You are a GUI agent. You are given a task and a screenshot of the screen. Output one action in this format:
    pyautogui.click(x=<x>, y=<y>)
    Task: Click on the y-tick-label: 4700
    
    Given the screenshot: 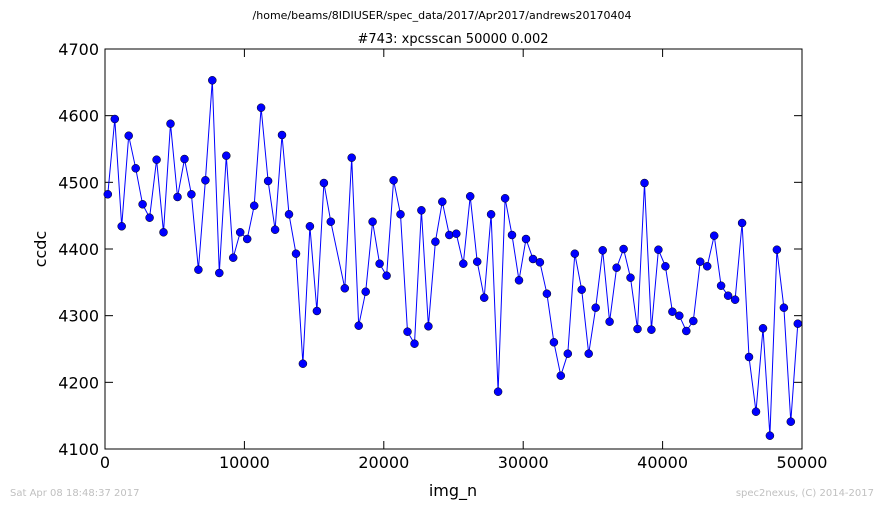 What is the action you would take?
    pyautogui.click(x=78, y=49)
    